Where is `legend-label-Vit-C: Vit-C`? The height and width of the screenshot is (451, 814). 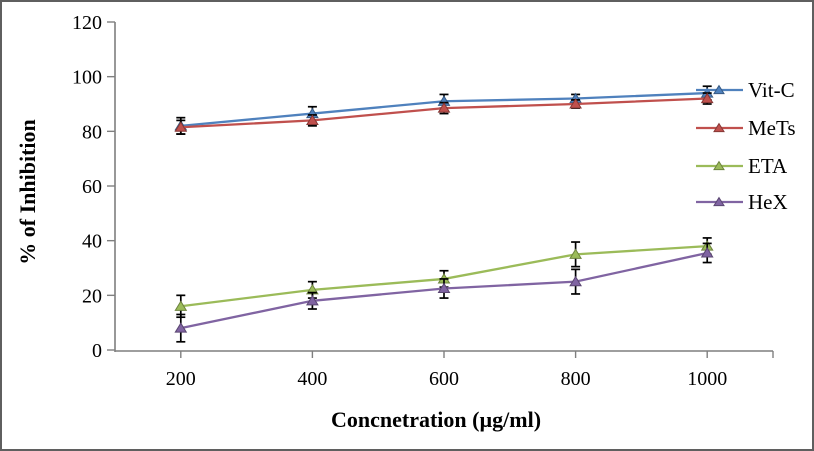
legend-label-Vit-C: Vit-C is located at coordinates (771, 90).